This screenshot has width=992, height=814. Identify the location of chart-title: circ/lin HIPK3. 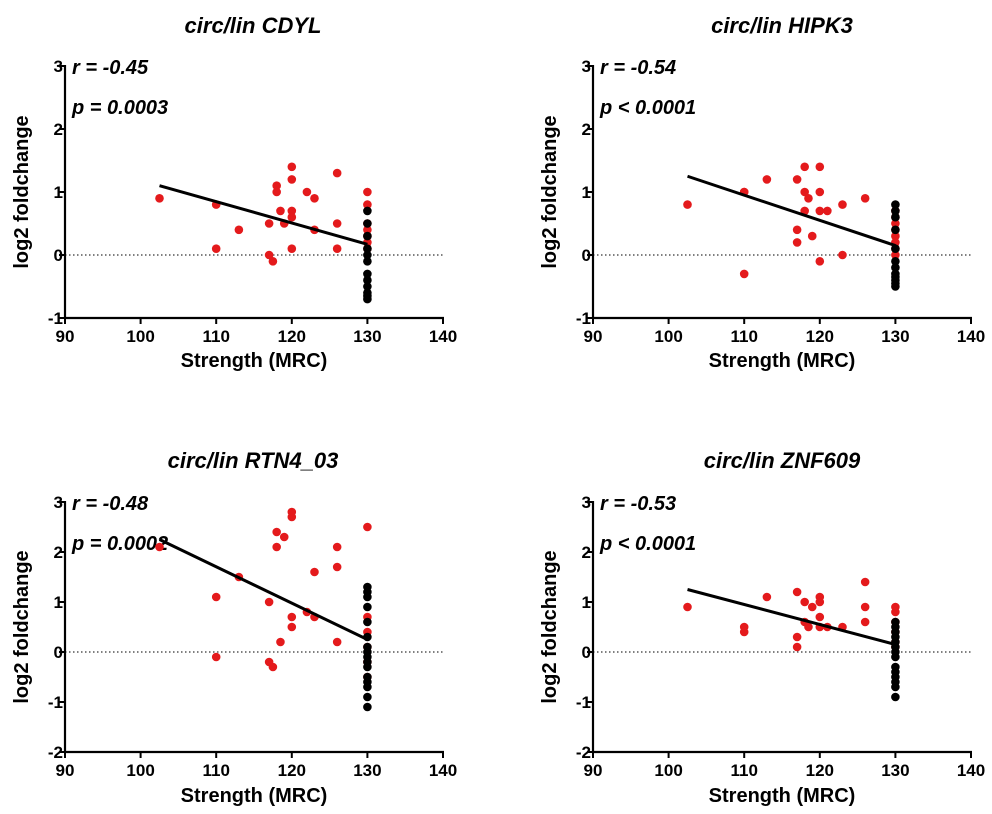
(782, 25).